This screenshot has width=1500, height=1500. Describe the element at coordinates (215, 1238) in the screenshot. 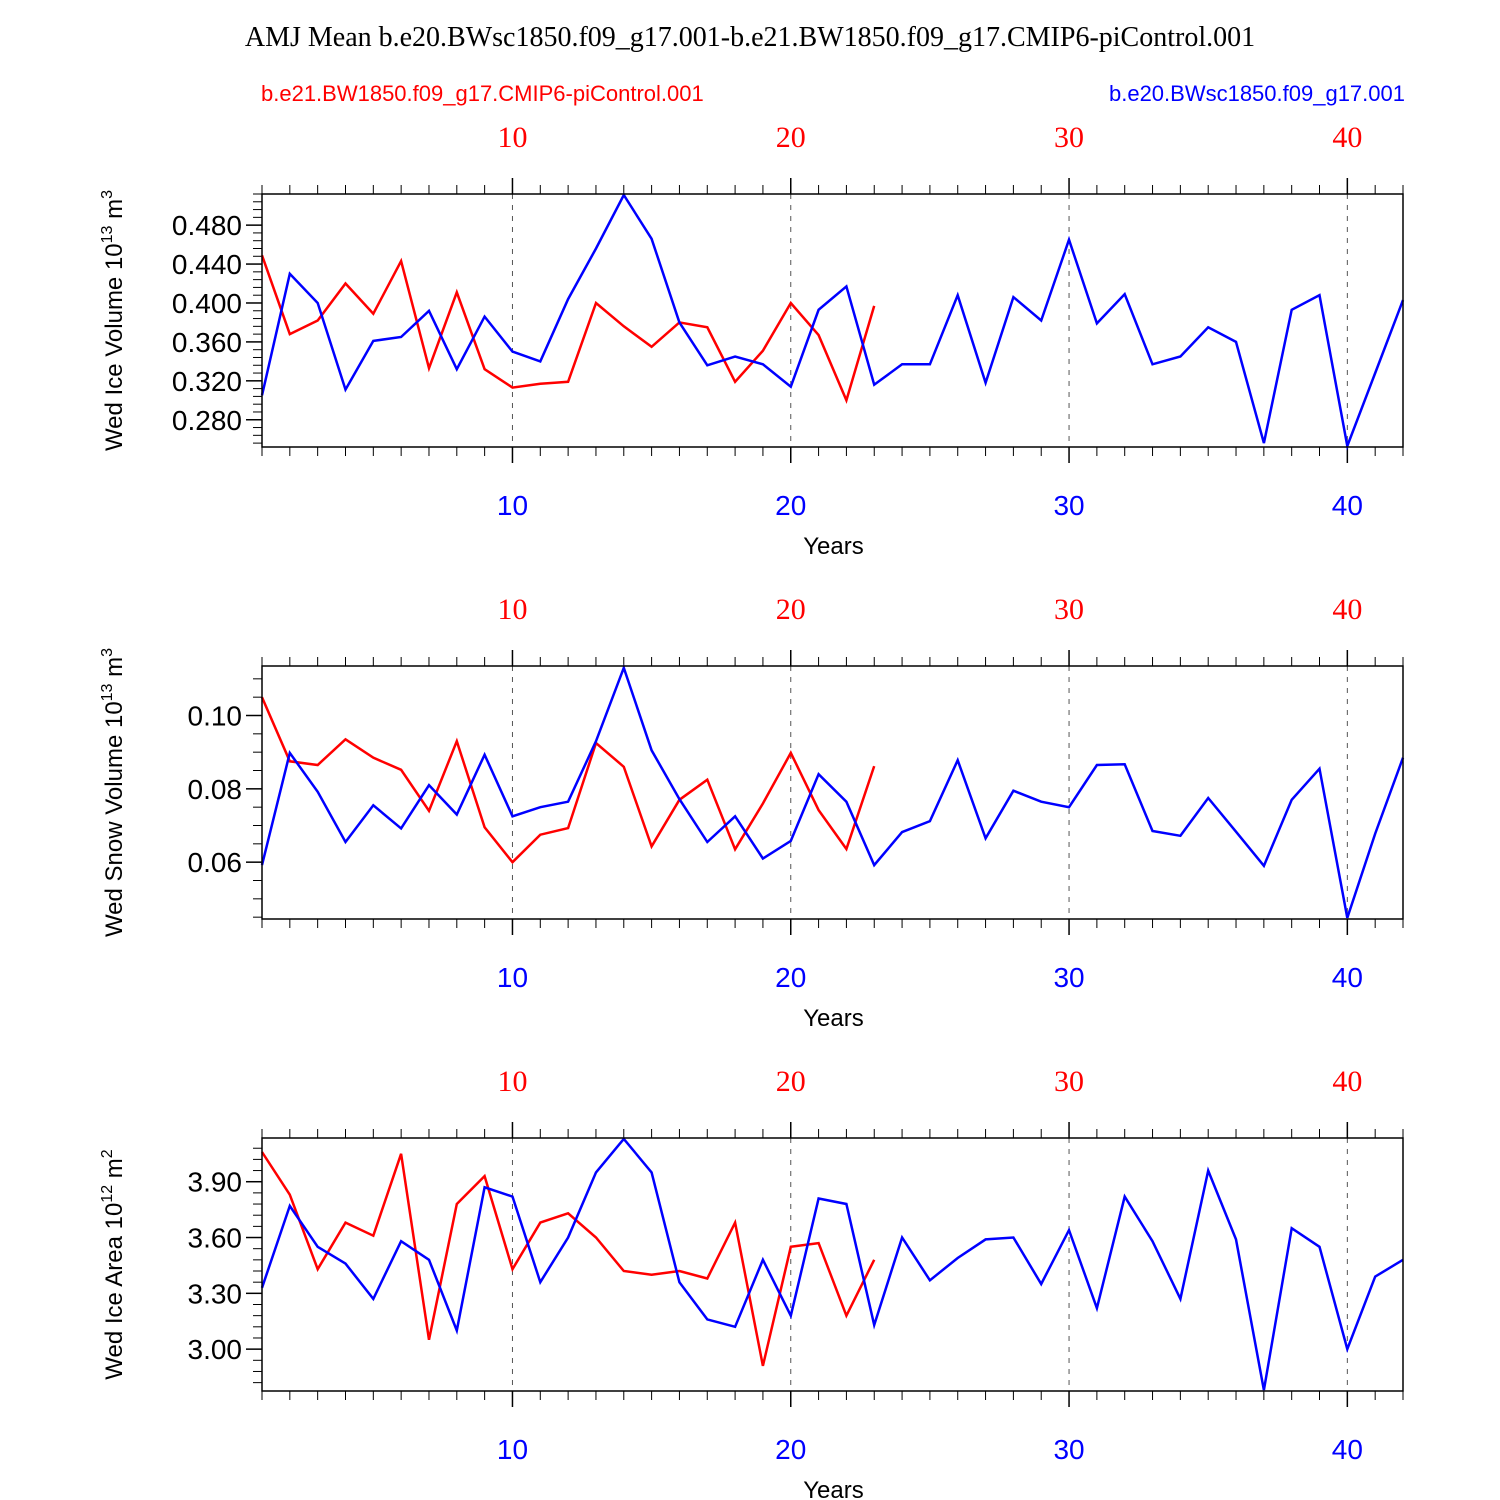

I see `y-tick-label: 3.60` at that location.